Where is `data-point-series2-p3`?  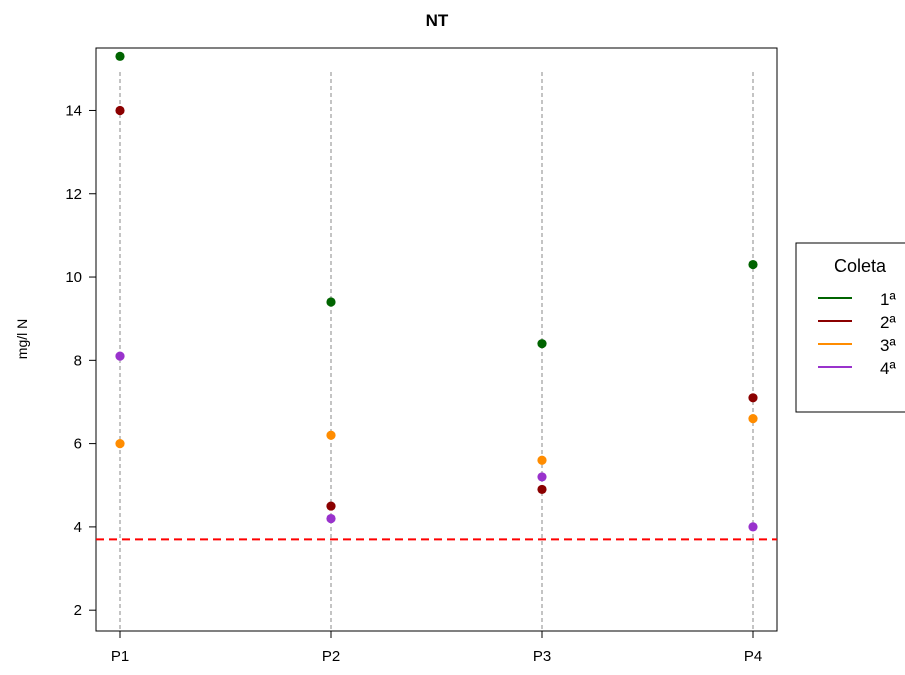
data-point-series2-p3 is located at coordinates (542, 489).